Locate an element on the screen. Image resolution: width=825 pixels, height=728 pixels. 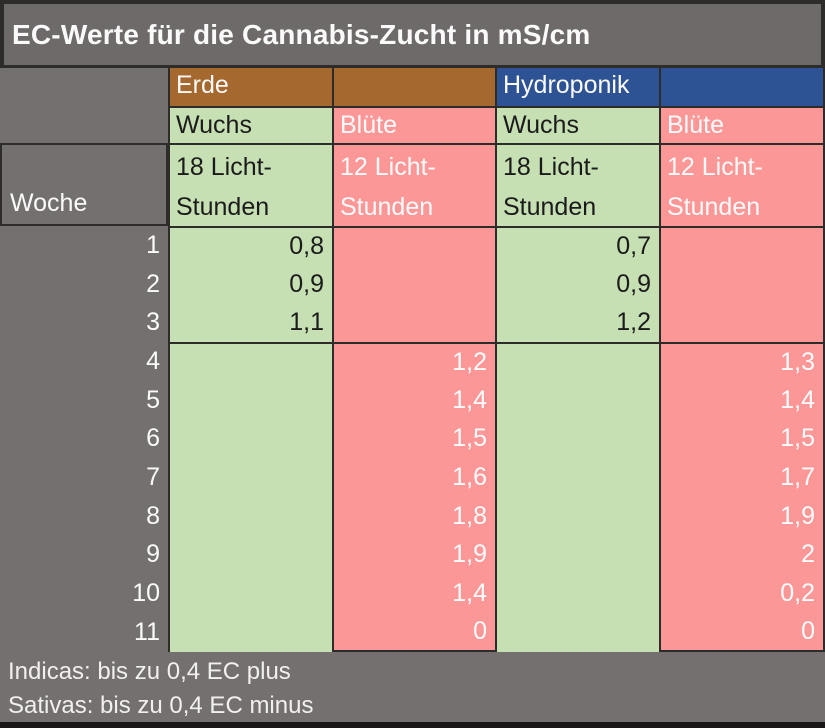
week-number: 11 is located at coordinates (84, 632).